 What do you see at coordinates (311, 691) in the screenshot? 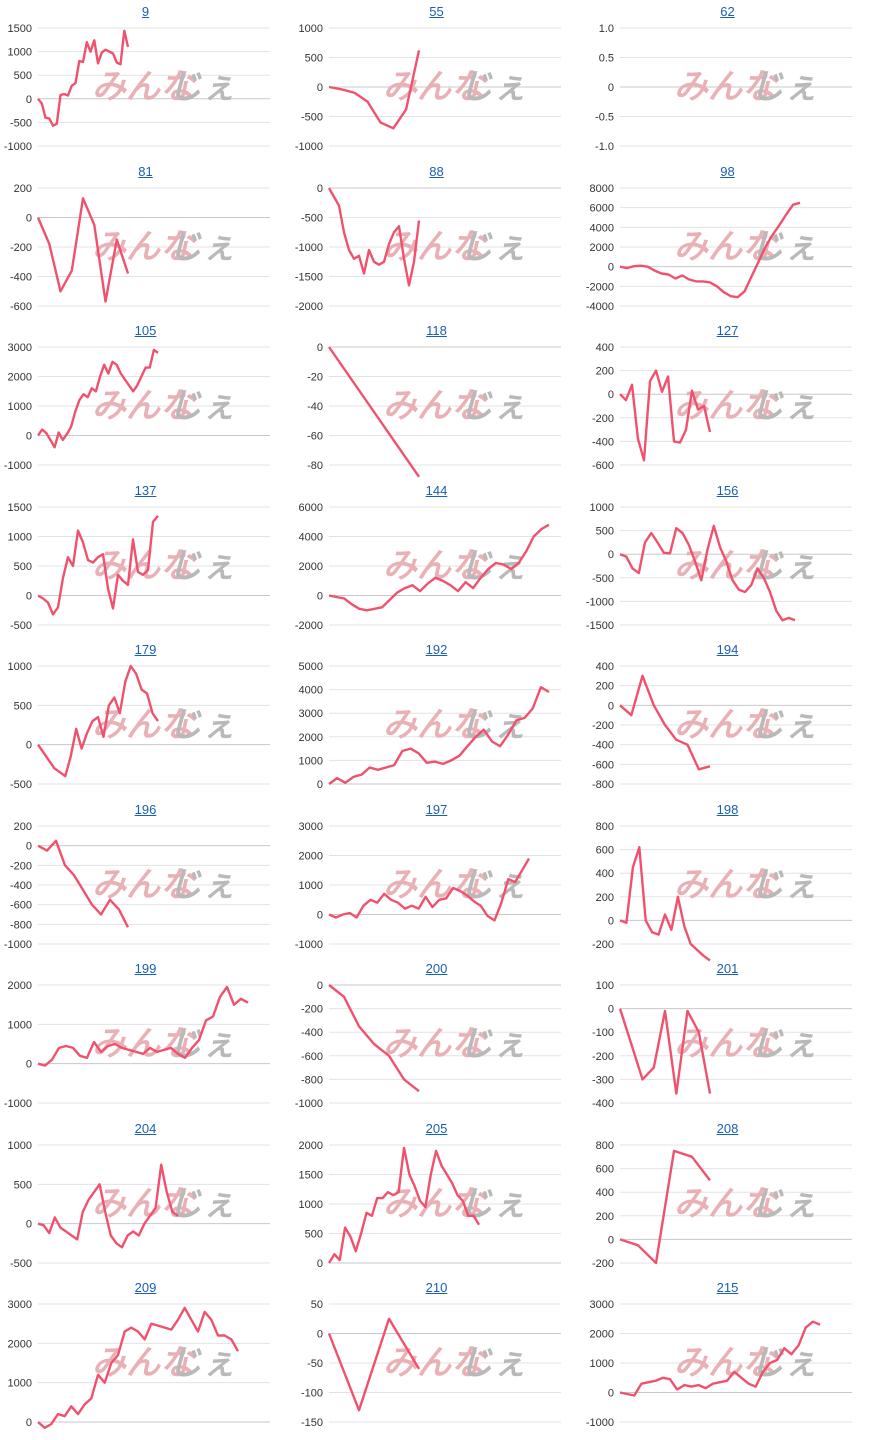
I see `y-tick-label: 4000` at bounding box center [311, 691].